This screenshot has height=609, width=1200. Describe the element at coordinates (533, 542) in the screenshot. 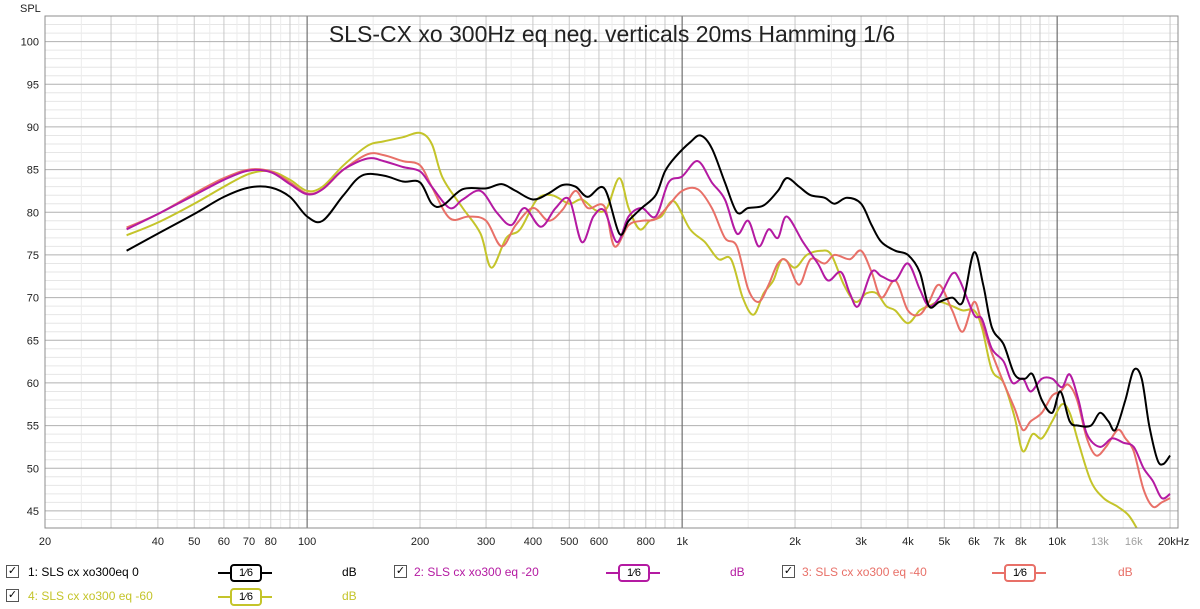

I see `x-tick-label: 400` at that location.